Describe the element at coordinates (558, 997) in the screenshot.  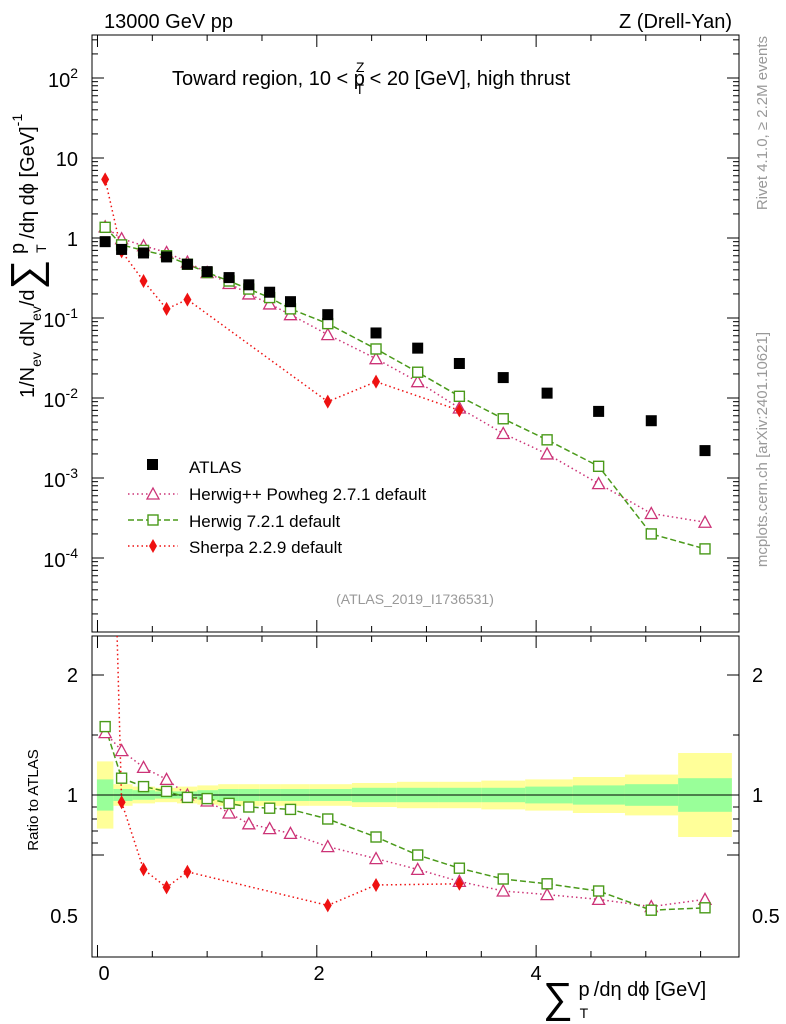
I see `x-label-sum: ∑` at that location.